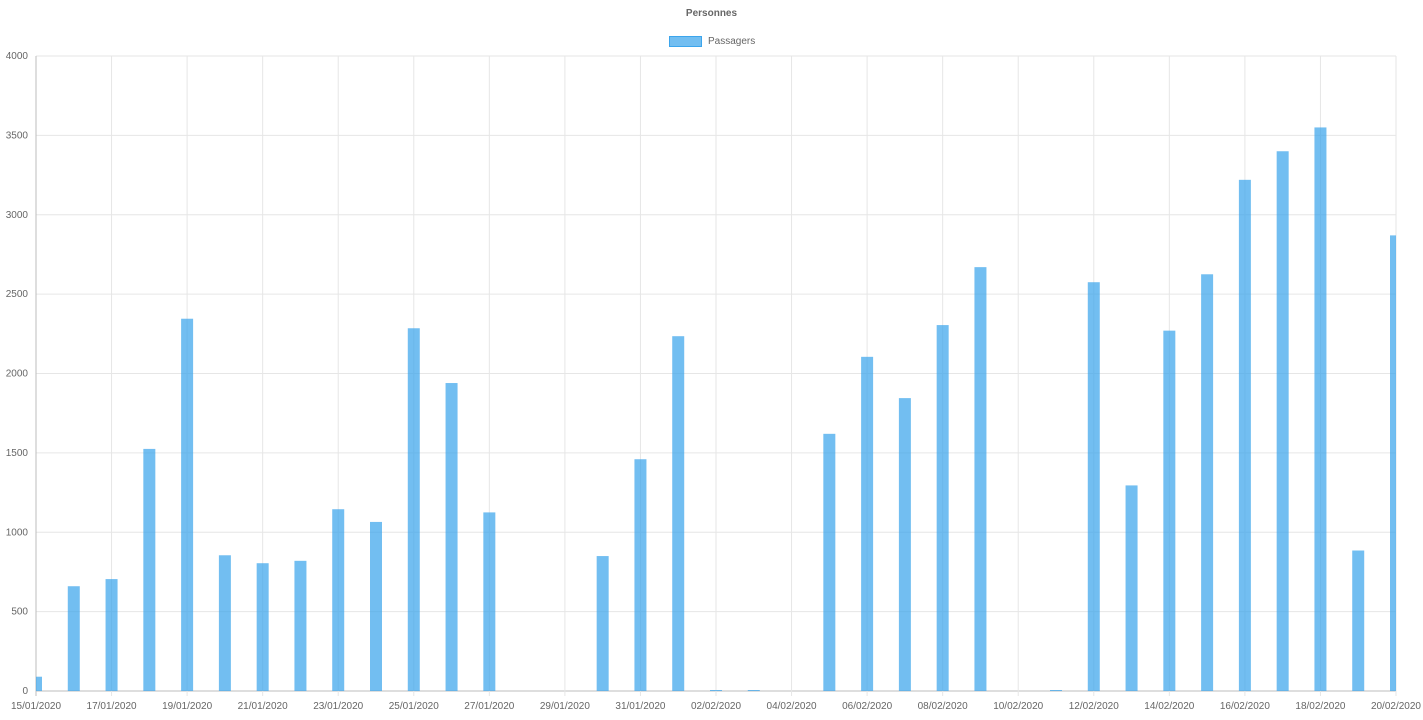 The image size is (1423, 720). What do you see at coordinates (17, 135) in the screenshot?
I see `y-tick-label: 3500` at bounding box center [17, 135].